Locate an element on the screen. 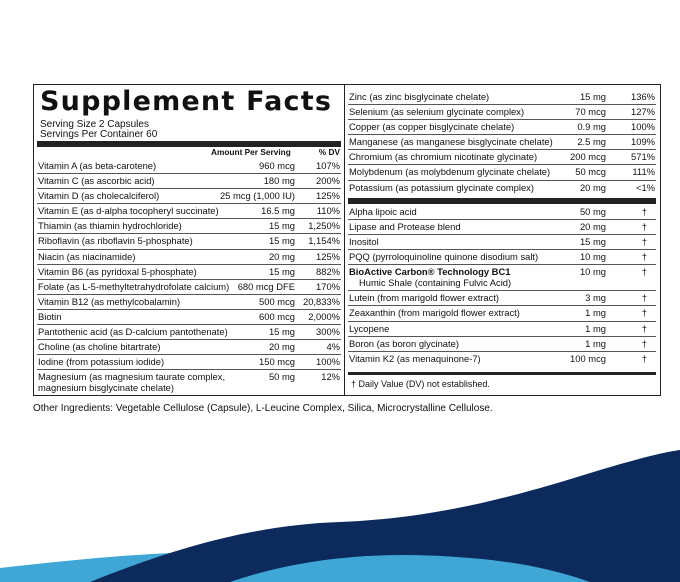 The height and width of the screenshot is (582, 680). nutrient-name: Biotin is located at coordinates (50, 316).